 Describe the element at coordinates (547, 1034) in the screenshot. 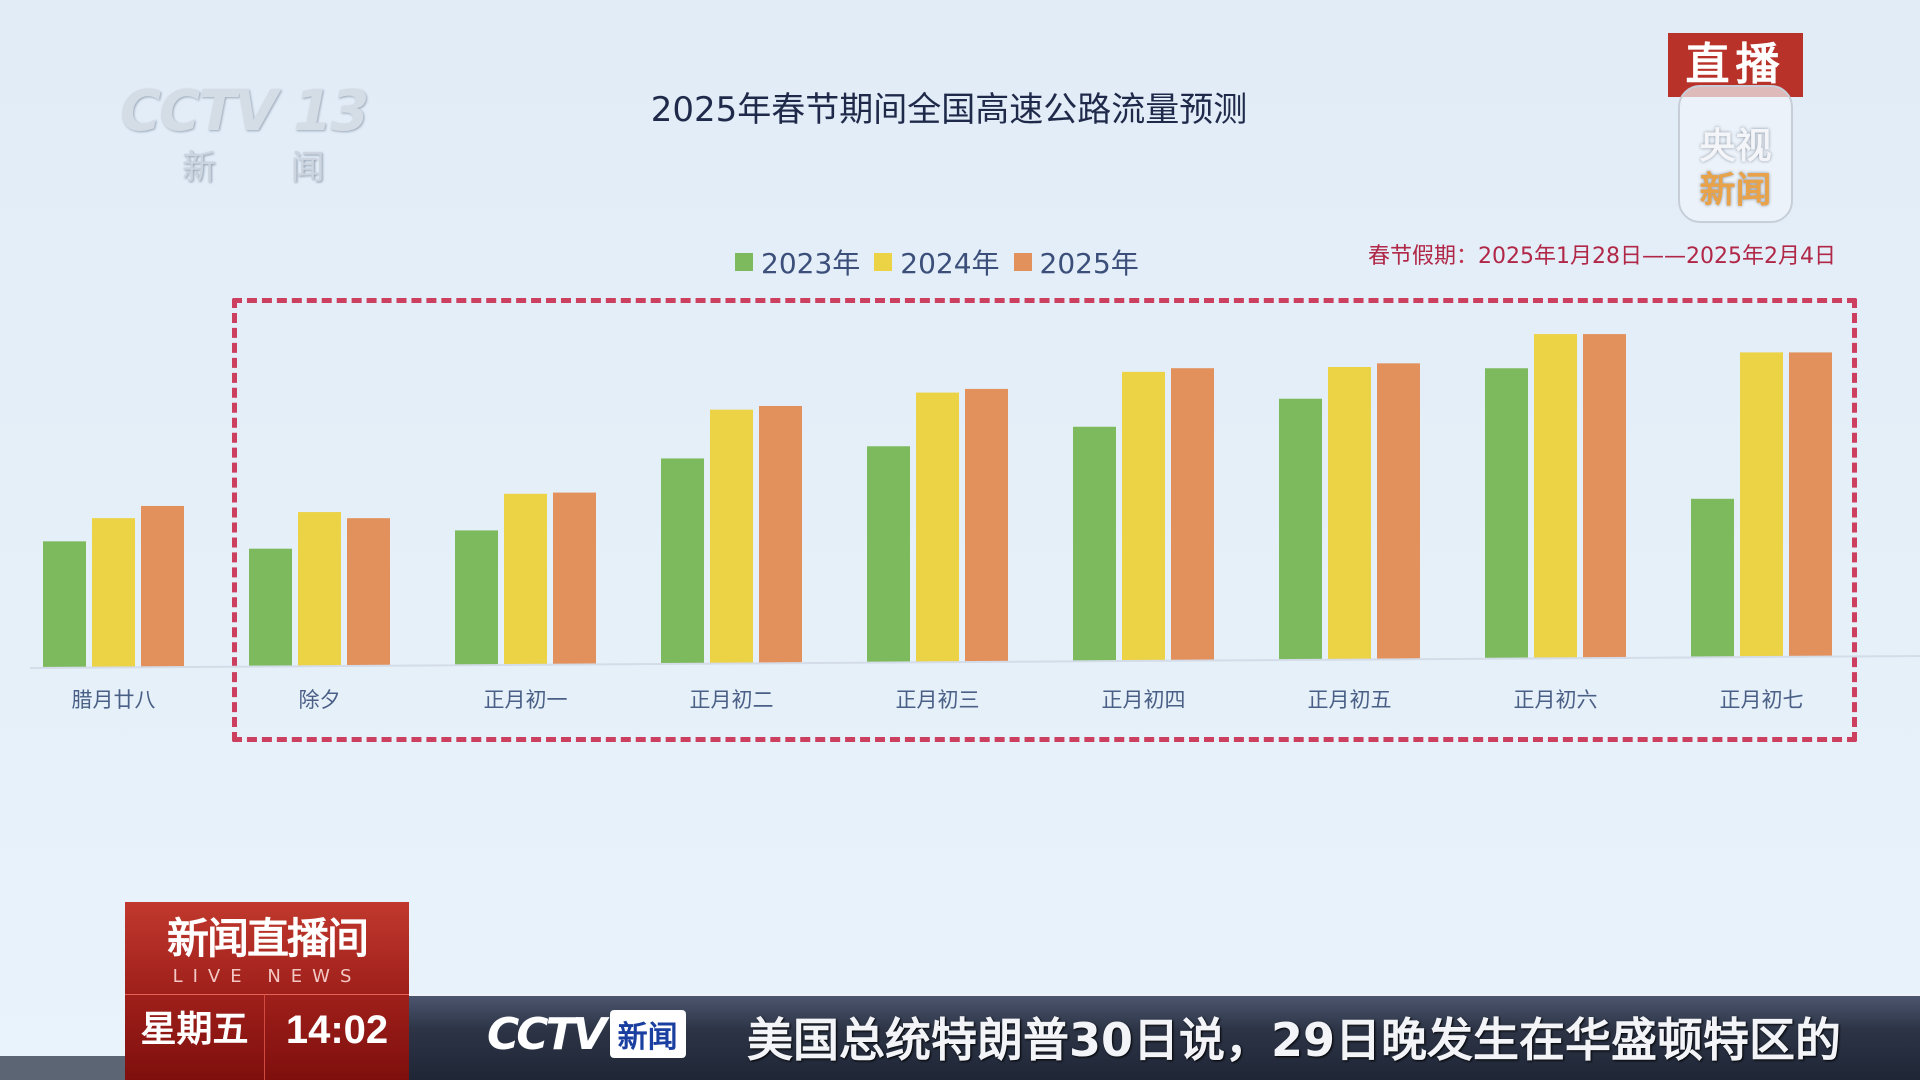

I see `brand-text: CCTV` at that location.